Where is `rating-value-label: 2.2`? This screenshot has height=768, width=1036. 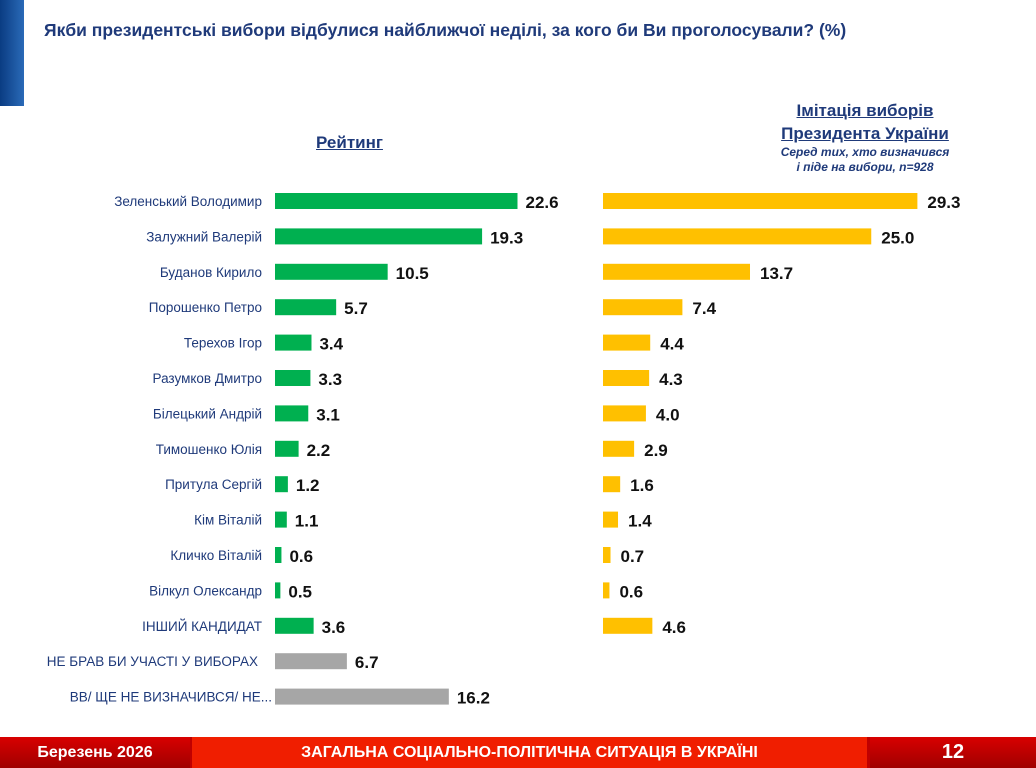 rating-value-label: 2.2 is located at coordinates (319, 450).